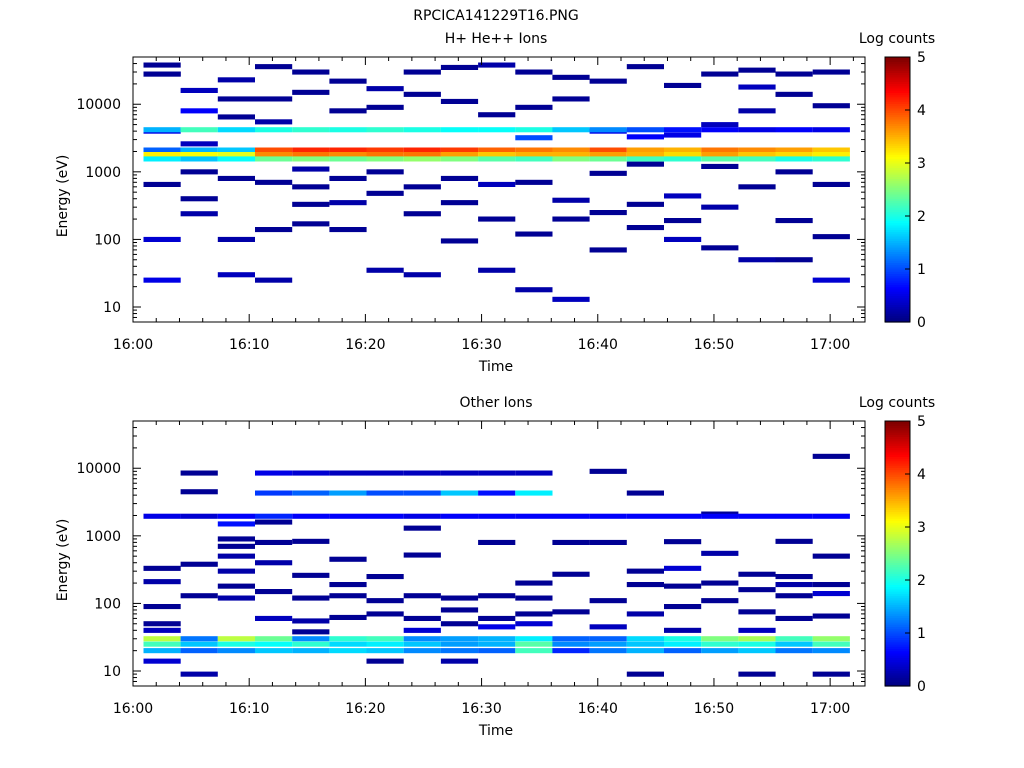  What do you see at coordinates (133, 345) in the screenshot?
I see `x-tick-label: 16:00` at bounding box center [133, 345].